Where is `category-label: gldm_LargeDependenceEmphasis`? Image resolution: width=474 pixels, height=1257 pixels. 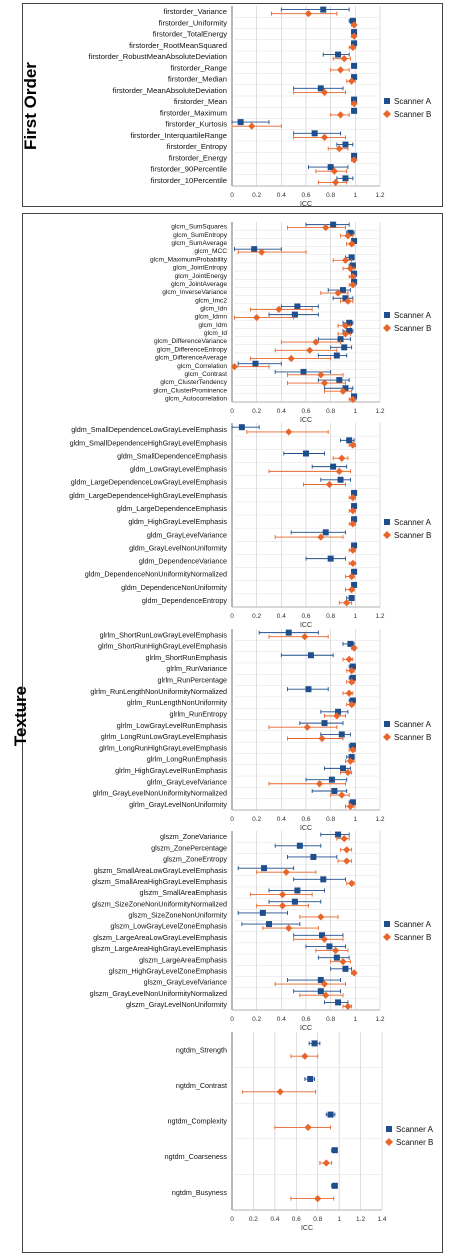
category-label: gldm_LargeDependenceEmphasis is located at coordinates (172, 508).